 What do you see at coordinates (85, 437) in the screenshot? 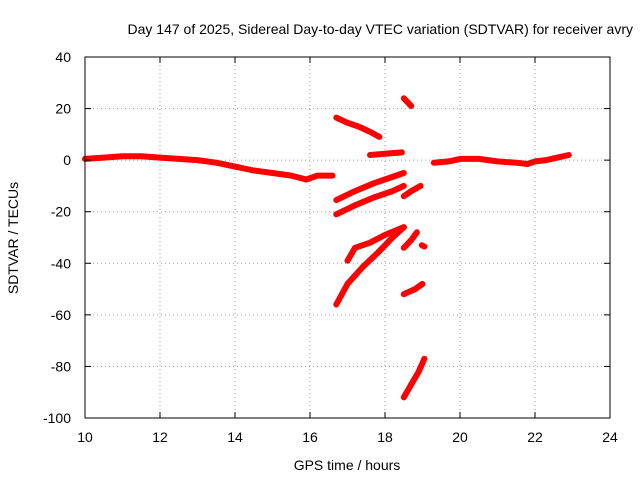
I see `x-tick-label: 10` at bounding box center [85, 437].